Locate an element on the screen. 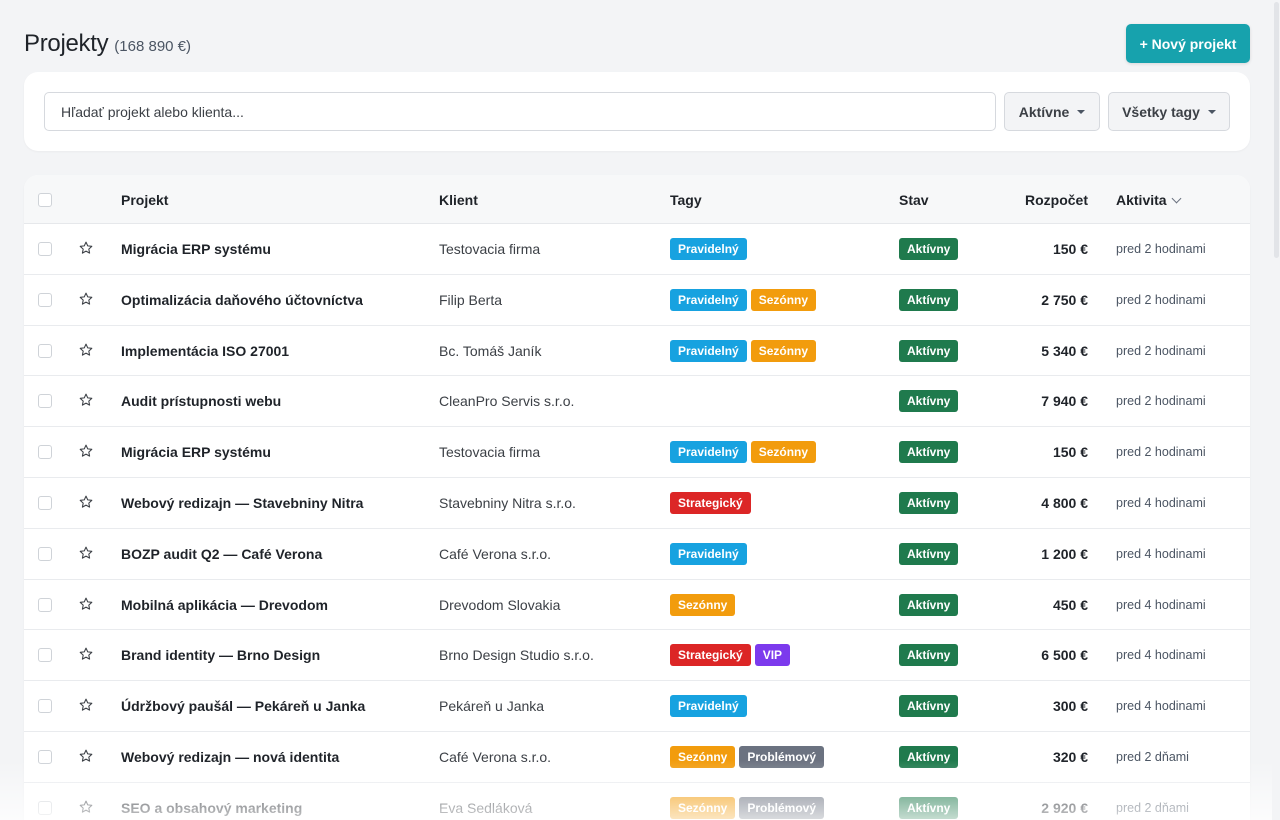 The image size is (1280, 820). scrollbar-thumb is located at coordinates (1276, 130).